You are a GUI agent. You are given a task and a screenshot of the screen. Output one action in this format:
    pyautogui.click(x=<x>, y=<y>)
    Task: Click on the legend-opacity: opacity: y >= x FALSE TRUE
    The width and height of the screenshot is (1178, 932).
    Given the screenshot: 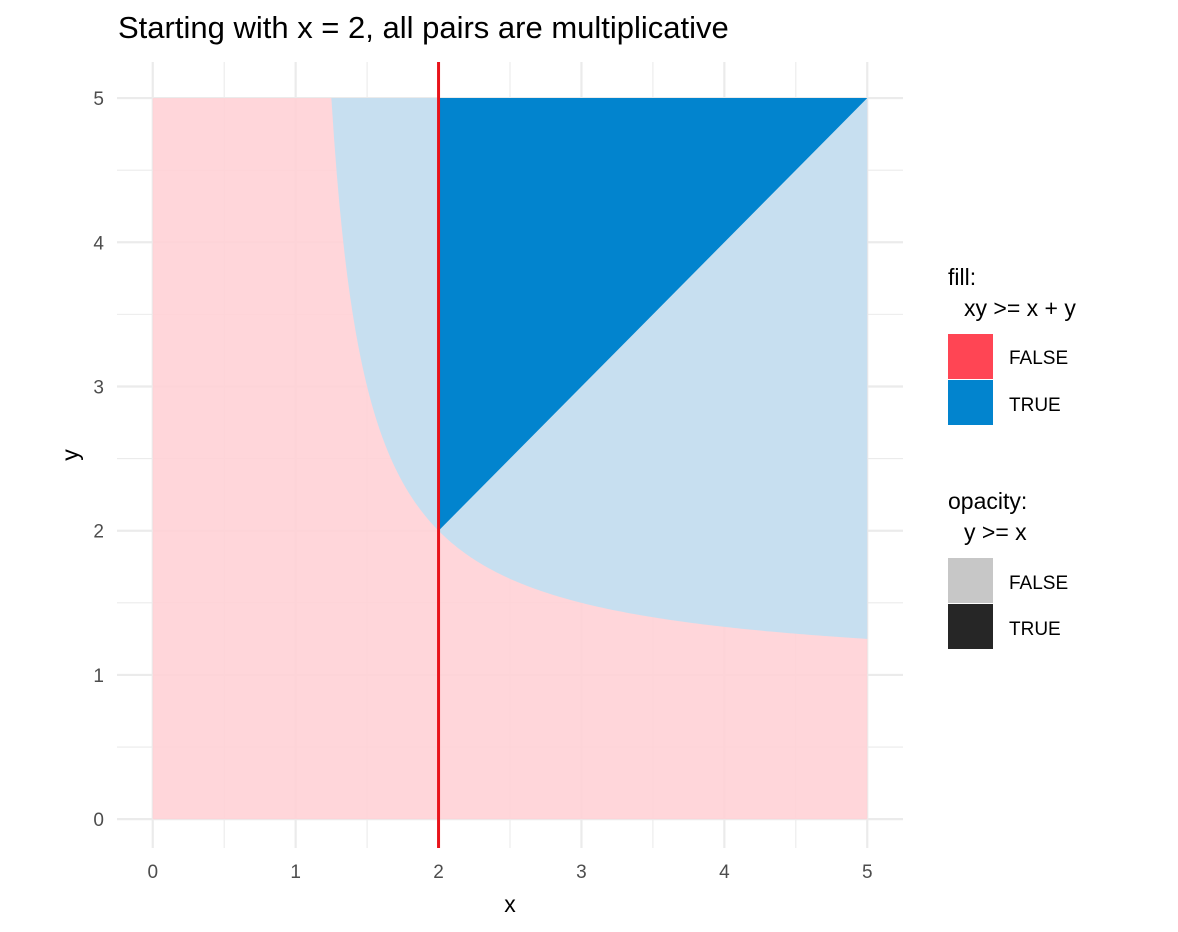 What is the action you would take?
    pyautogui.click(x=1008, y=568)
    